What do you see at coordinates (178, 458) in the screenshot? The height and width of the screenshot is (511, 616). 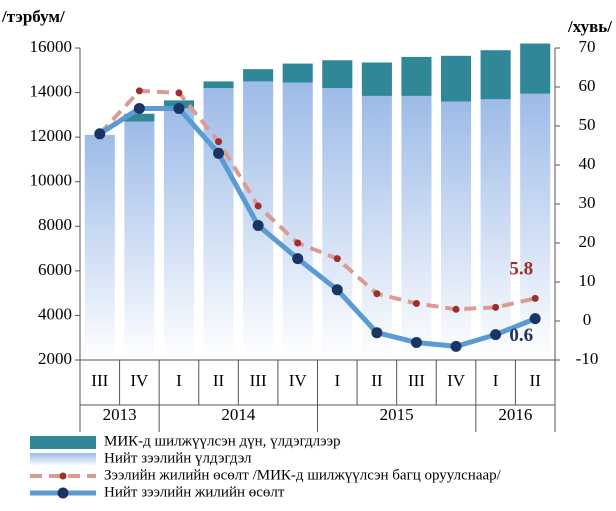 I see `legend-label: Нийт зээлийн үлдэгдэл` at bounding box center [178, 458].